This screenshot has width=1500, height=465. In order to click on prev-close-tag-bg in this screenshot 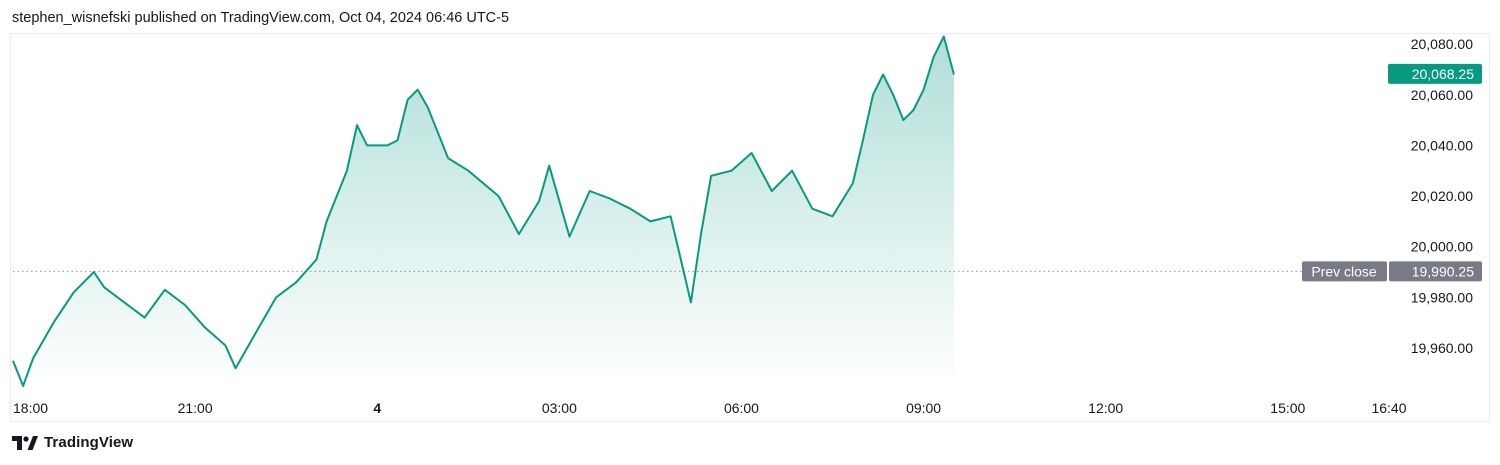, I will do `click(1344, 271)`.